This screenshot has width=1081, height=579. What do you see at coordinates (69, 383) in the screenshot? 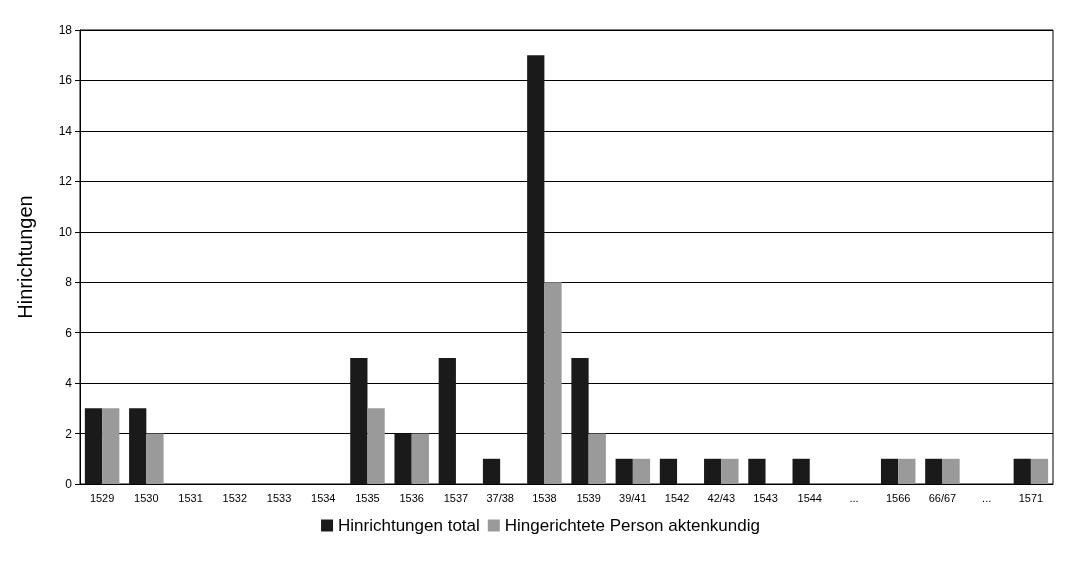
I see `y-tick-label: 4` at bounding box center [69, 383].